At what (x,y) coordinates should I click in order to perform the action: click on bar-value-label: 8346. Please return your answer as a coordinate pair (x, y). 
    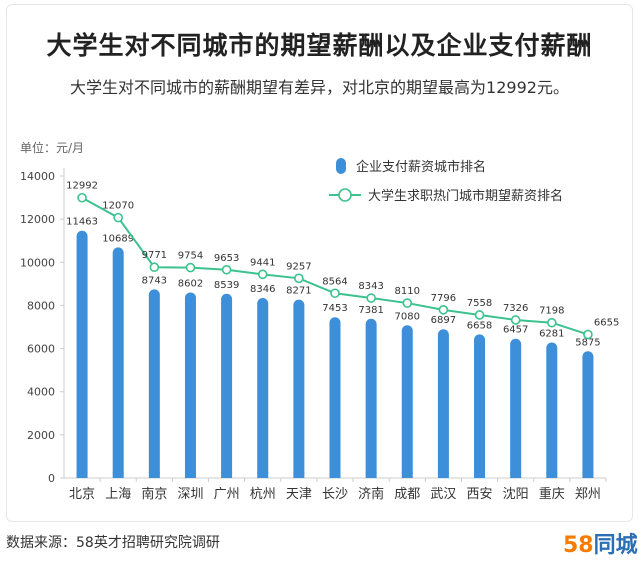
    Looking at the image, I should click on (262, 289).